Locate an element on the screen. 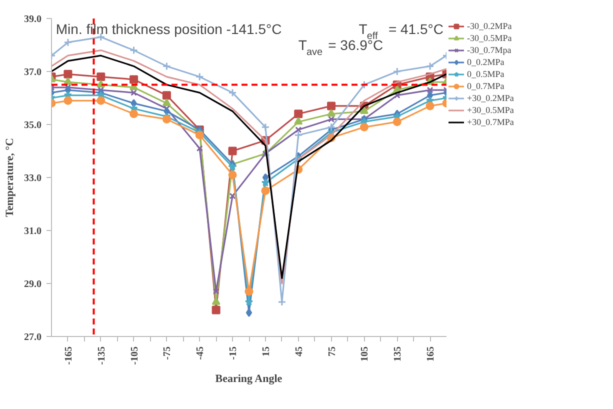  legend-label: -30_0.7Mpa is located at coordinates (489, 50).